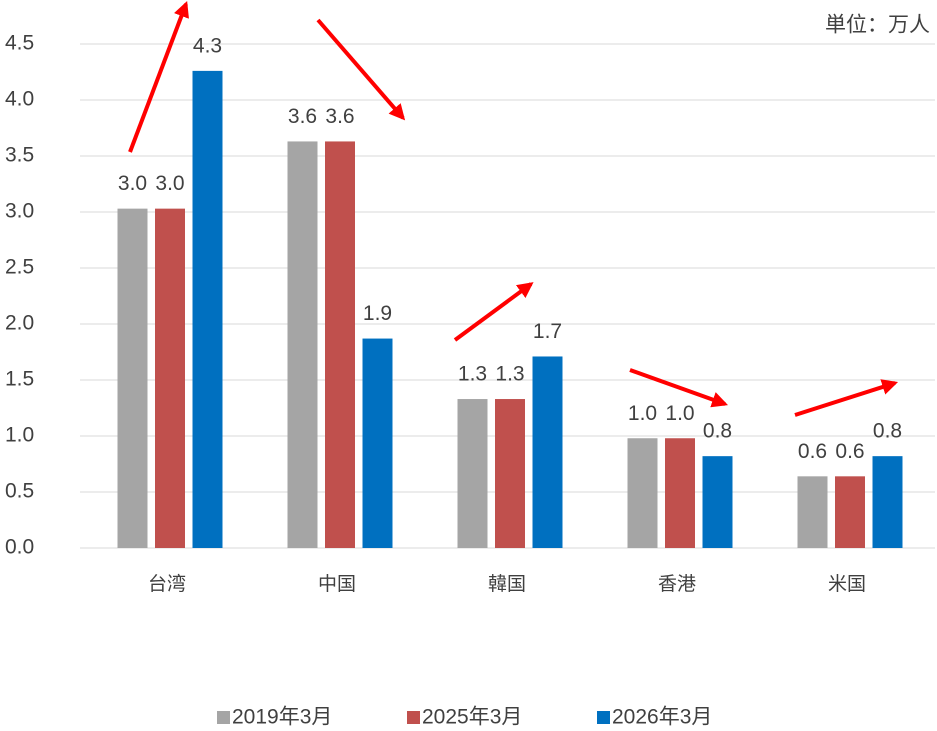  Describe the element at coordinates (19, 547) in the screenshot. I see `y-tick-label: 0.0` at that location.